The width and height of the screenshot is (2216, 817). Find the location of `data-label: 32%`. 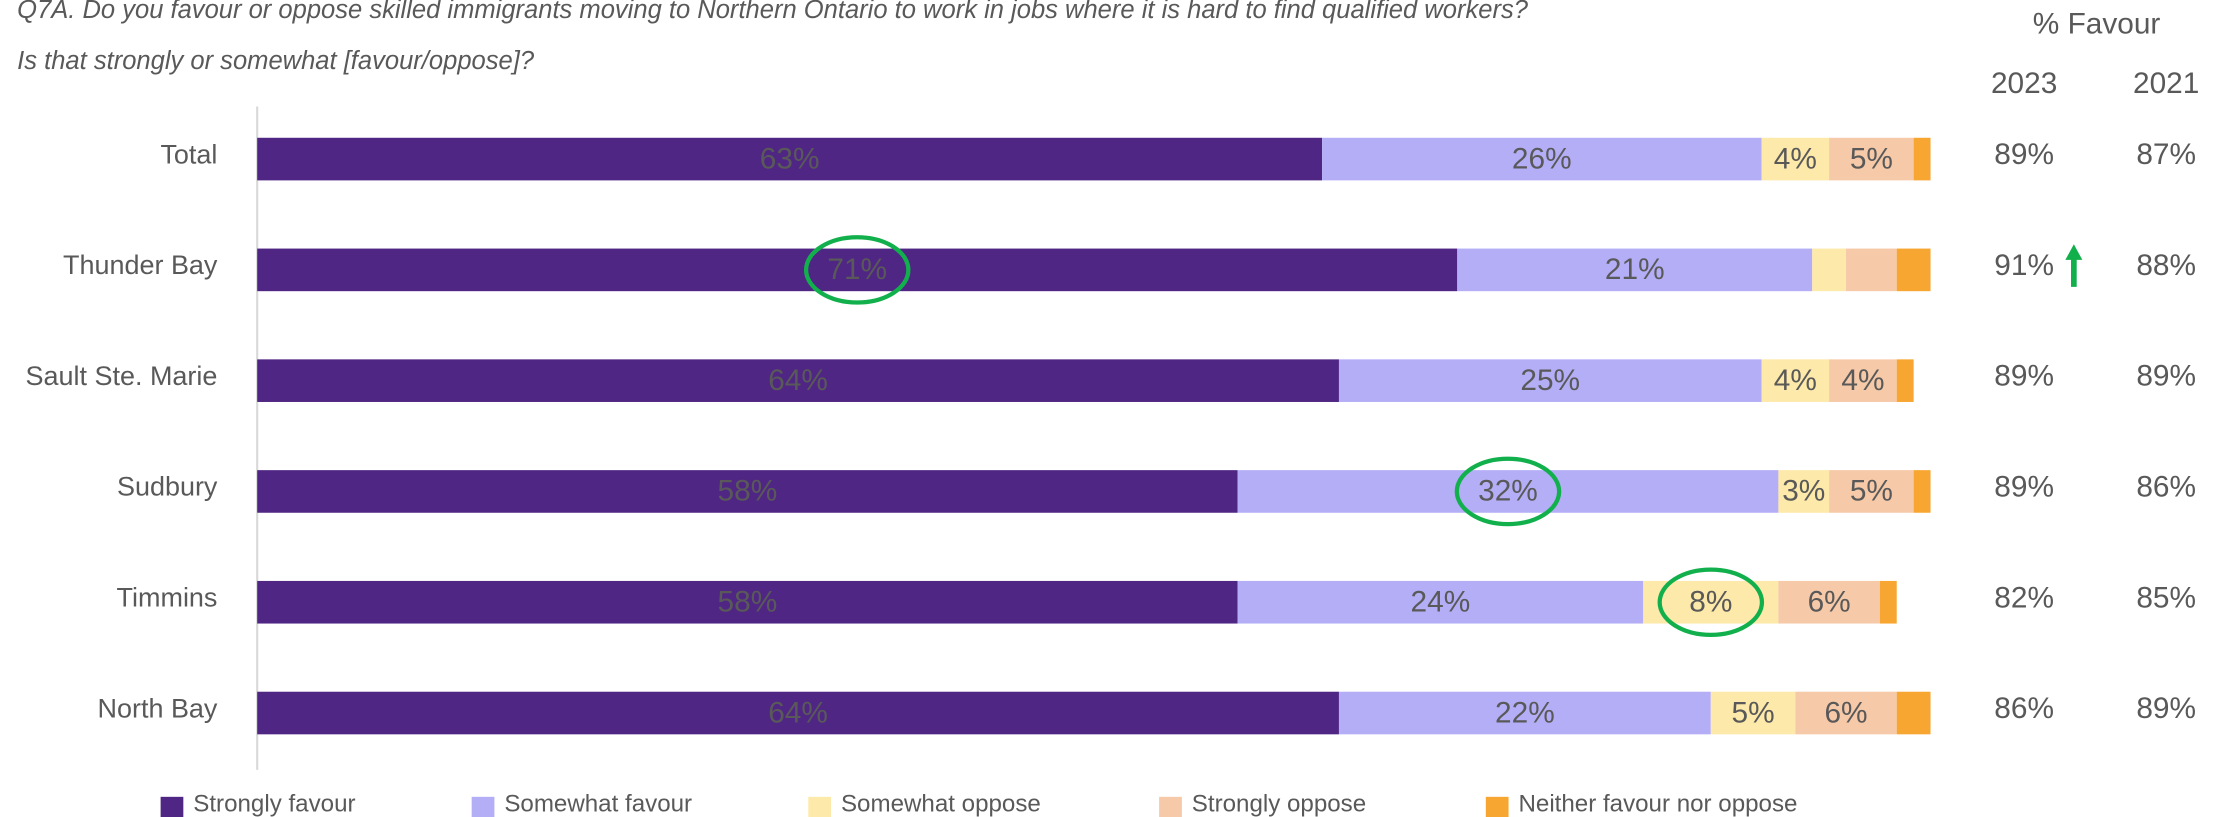

data-label: 32% is located at coordinates (1508, 491).